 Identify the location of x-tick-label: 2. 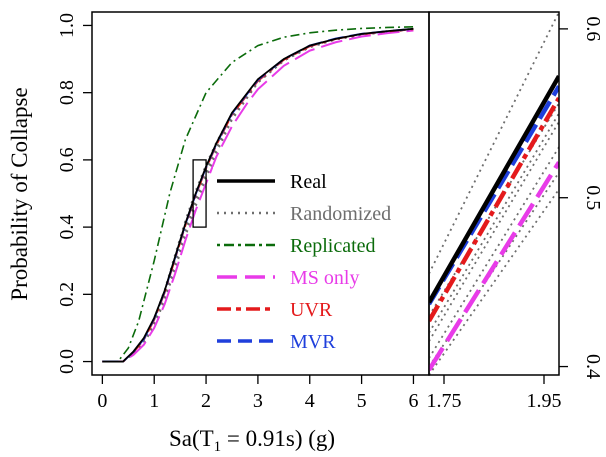
(206, 401).